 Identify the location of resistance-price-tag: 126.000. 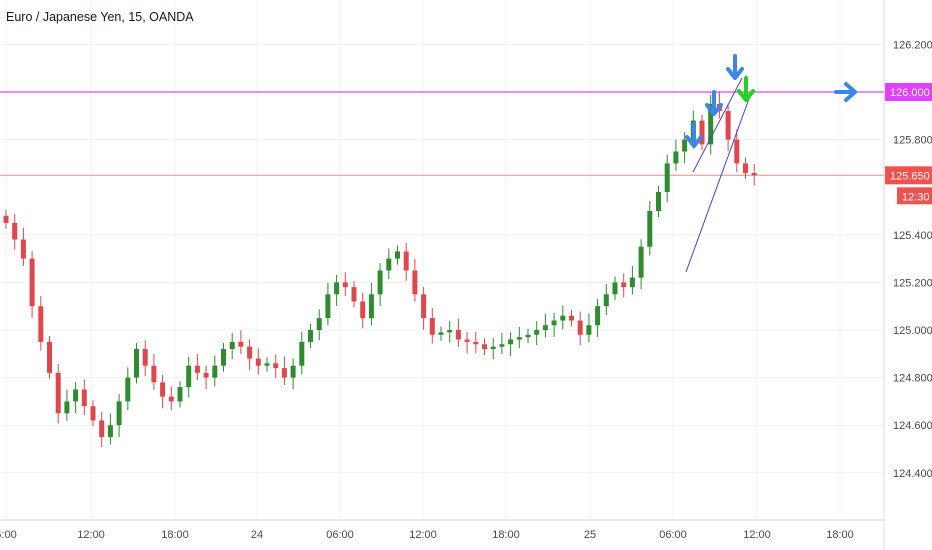
(910, 93).